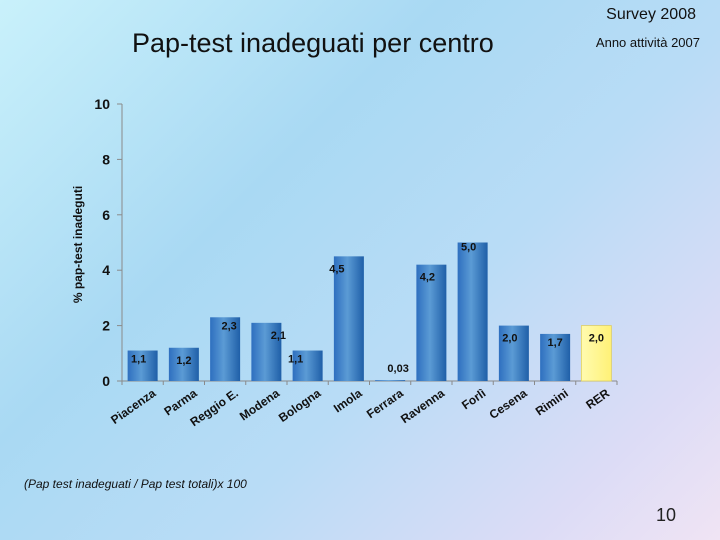 This screenshot has height=540, width=720. Describe the element at coordinates (106, 326) in the screenshot. I see `y-tick-label: 2` at that location.